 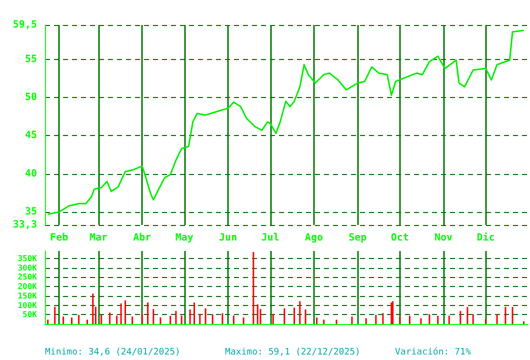 I want to click on x-tick-label: Oct, so click(x=399, y=238).